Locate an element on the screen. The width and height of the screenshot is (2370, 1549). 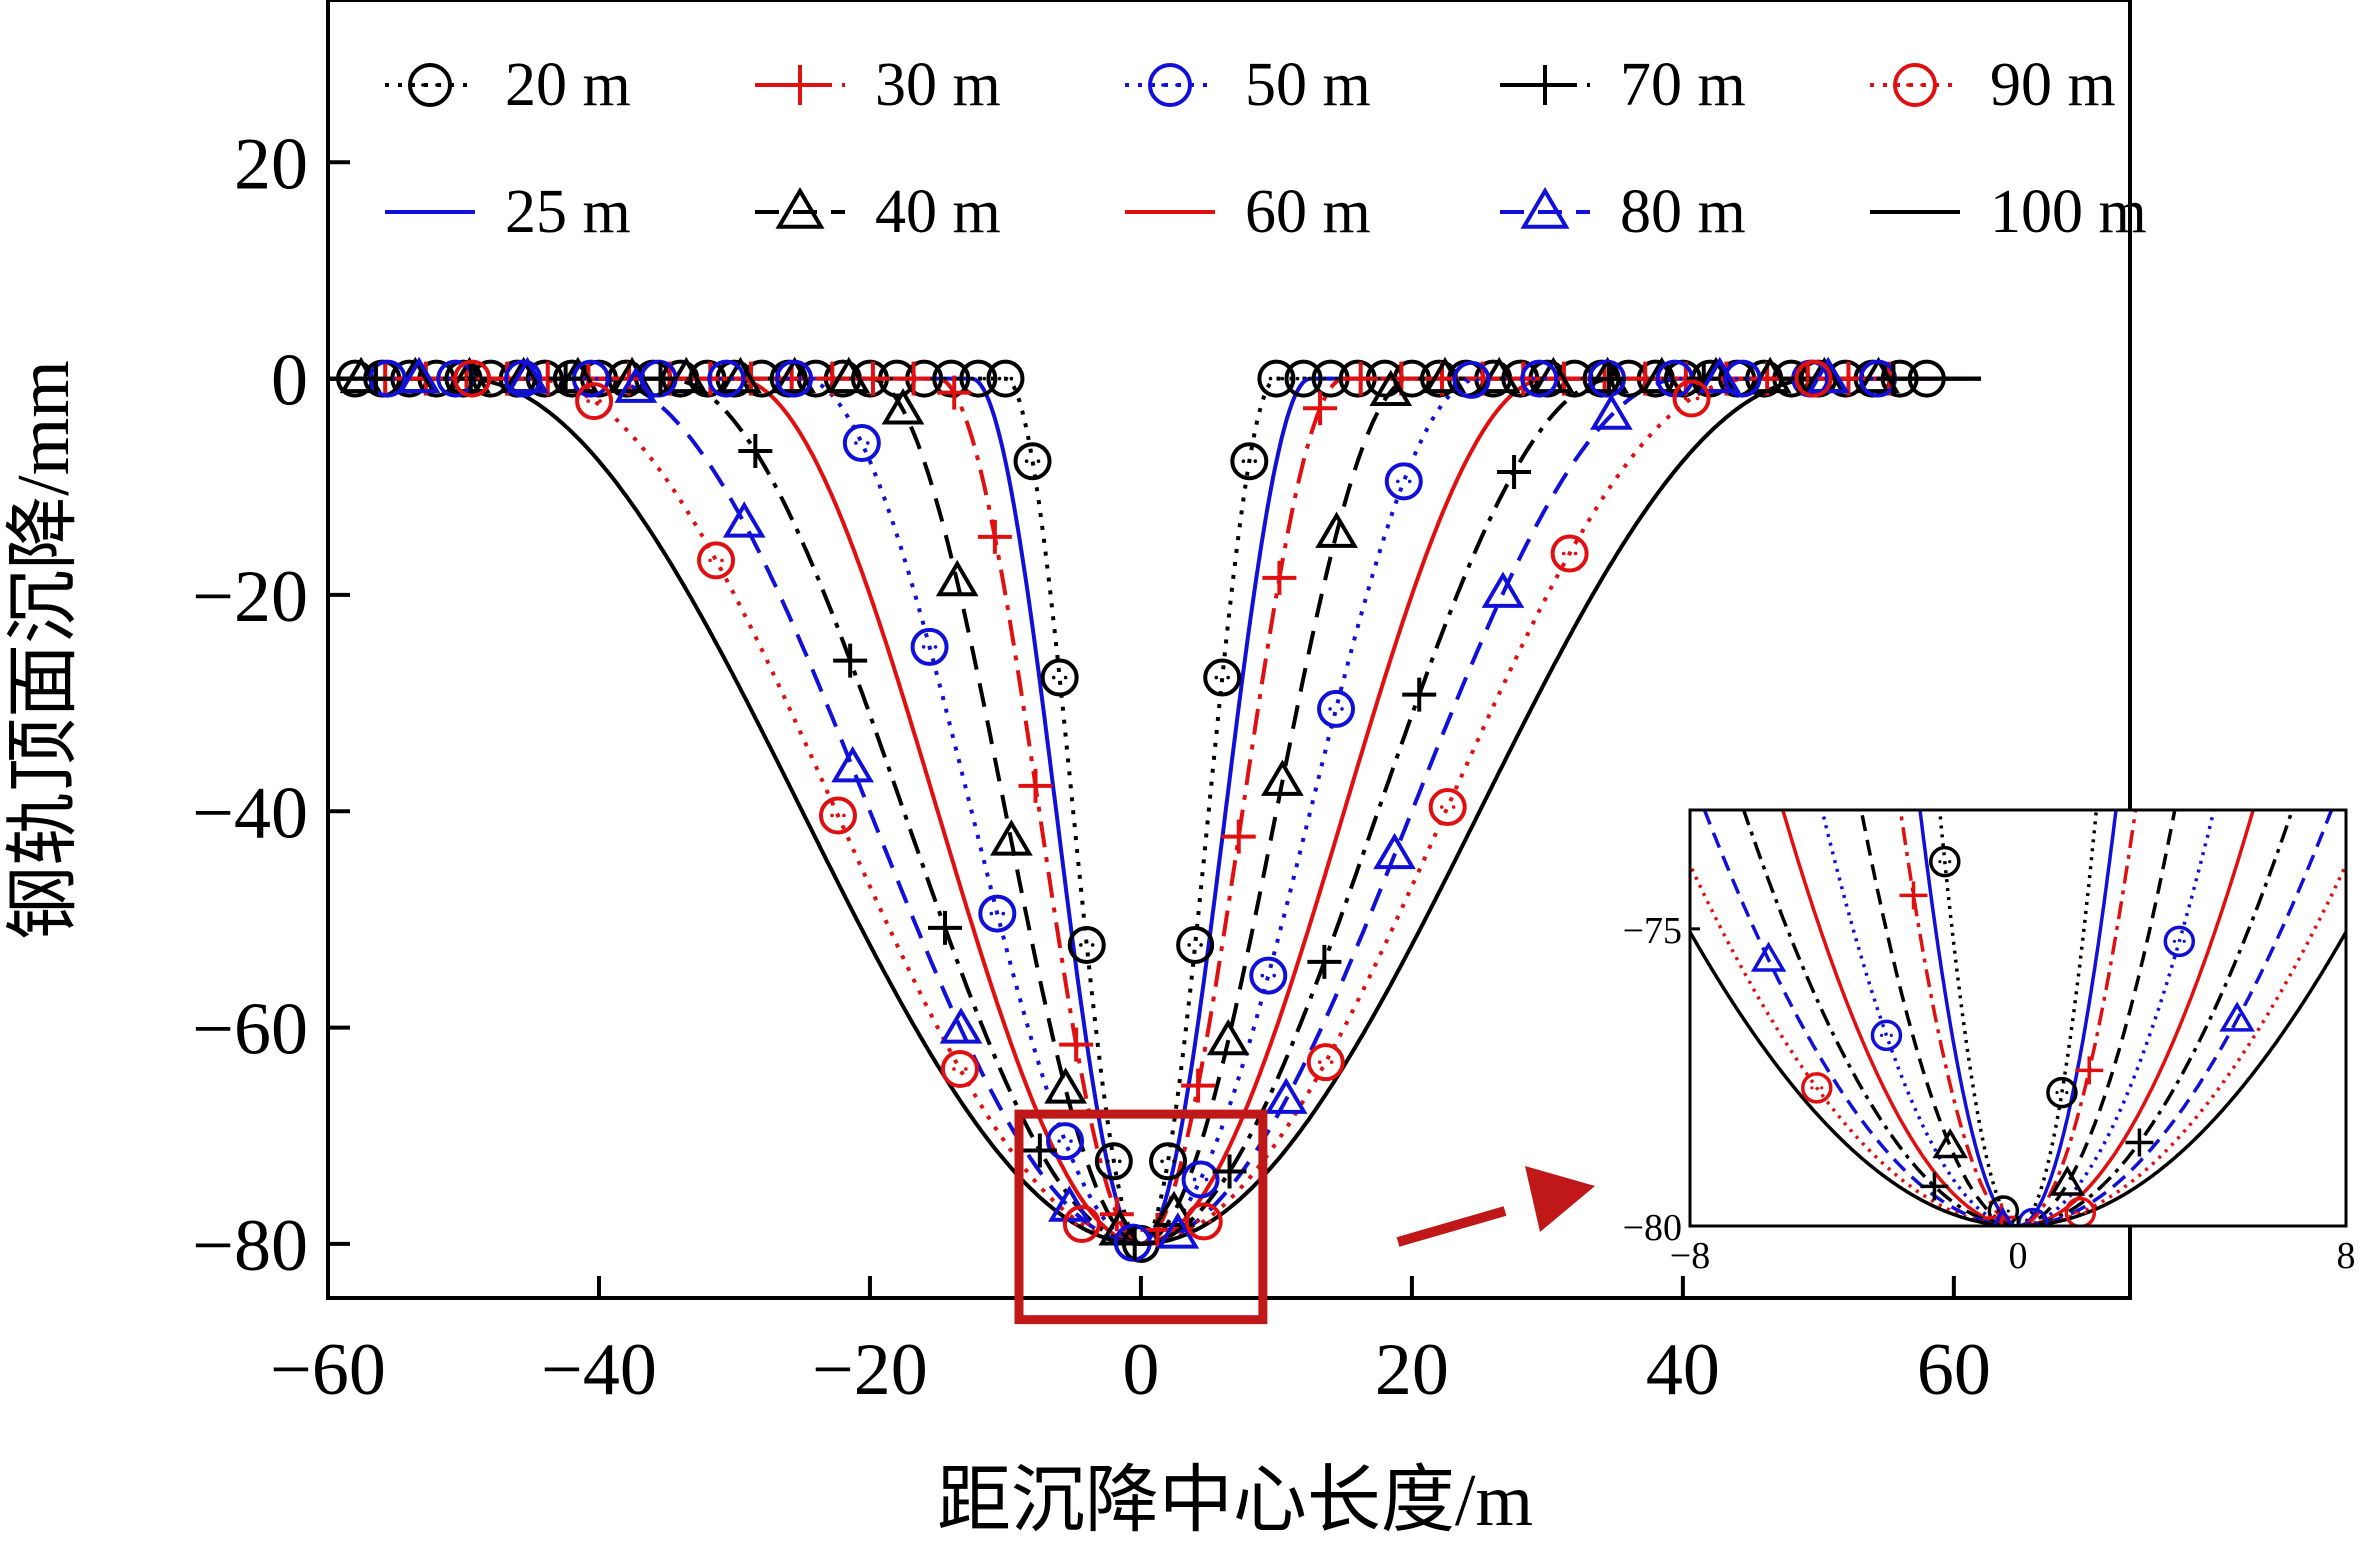
inset-curves is located at coordinates (2018, 1018).